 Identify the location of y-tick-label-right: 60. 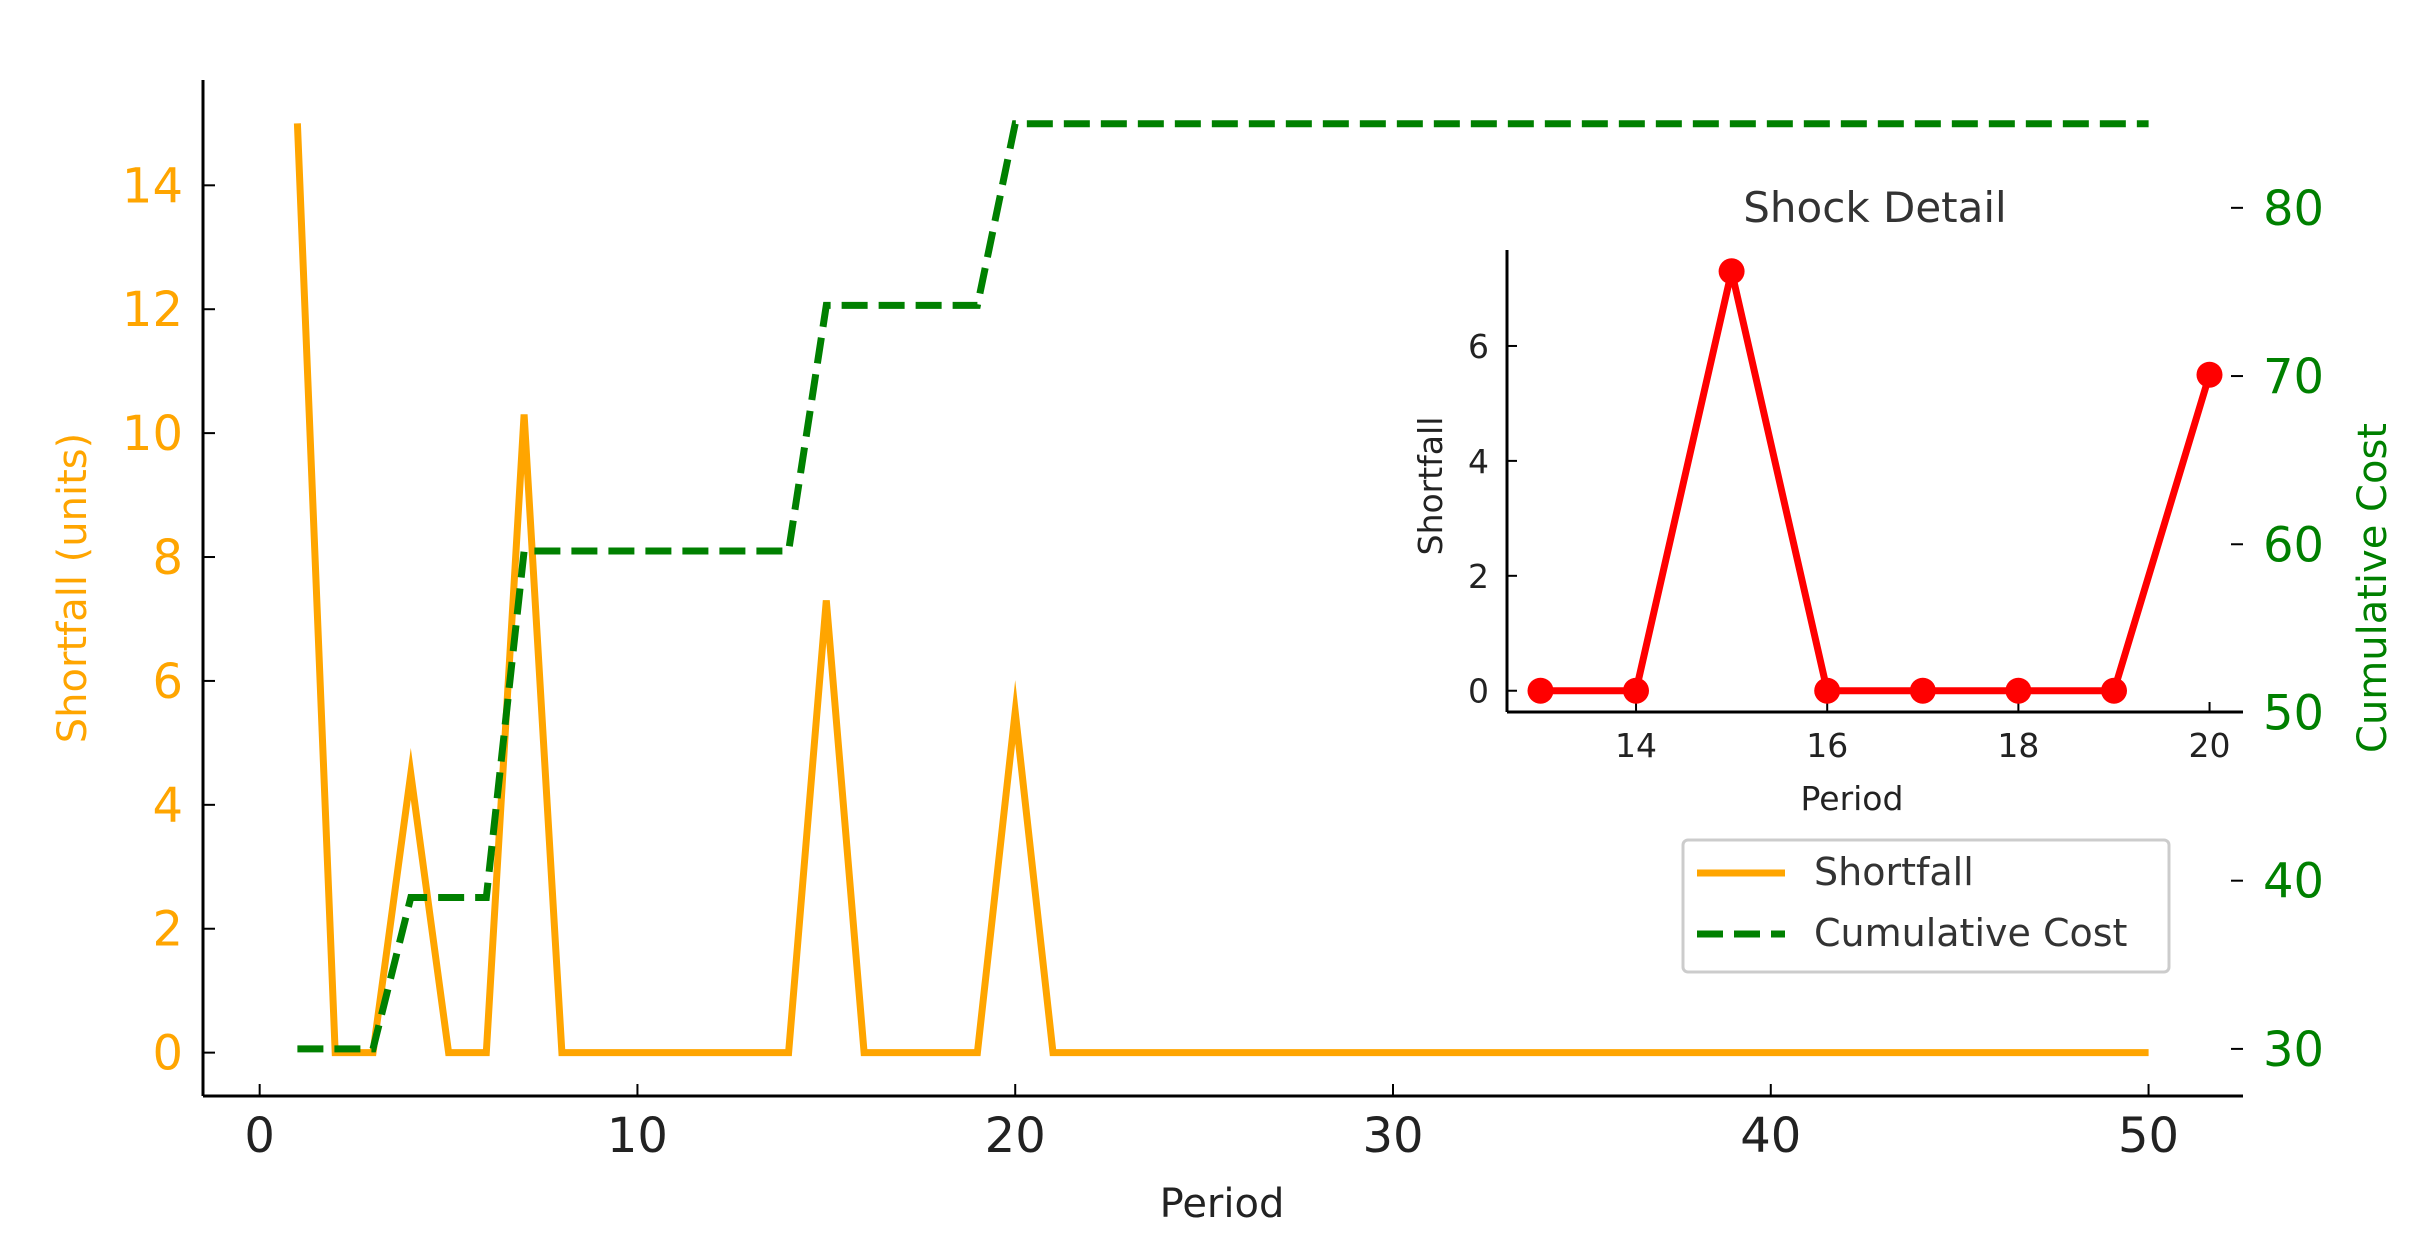
(2293, 545).